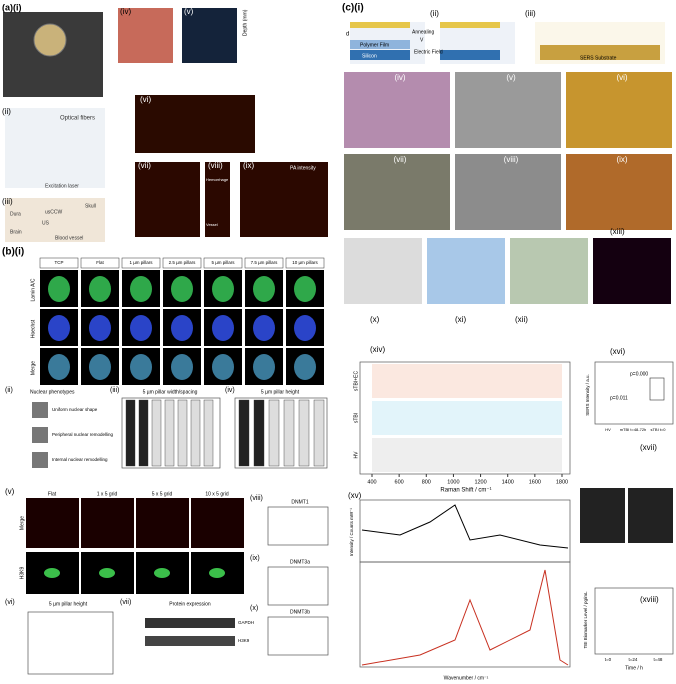  Describe the element at coordinates (380, 25) in the screenshot. I see `electrode` at that location.